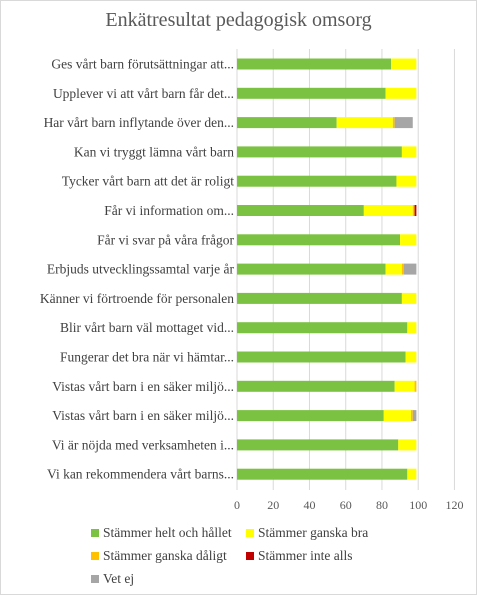 The width and height of the screenshot is (477, 595). What do you see at coordinates (119, 578) in the screenshot?
I see `legend-label: Vet ej` at bounding box center [119, 578].